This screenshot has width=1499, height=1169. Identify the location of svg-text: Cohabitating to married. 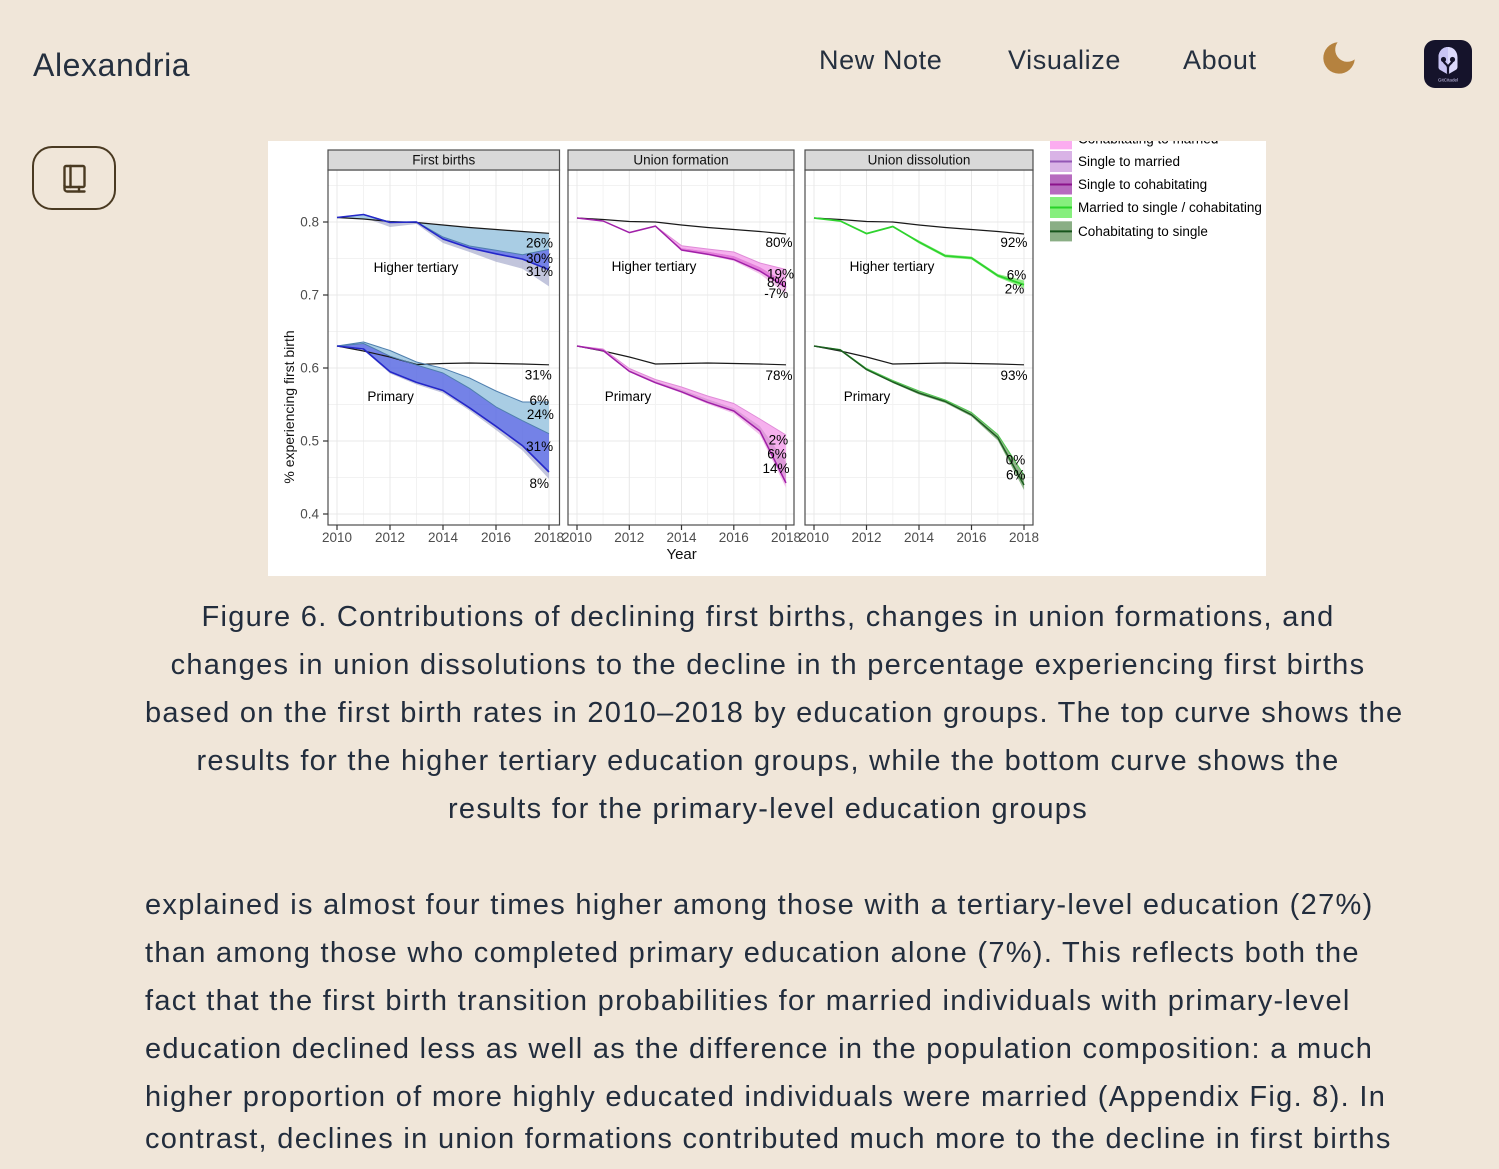
(1148, 144).